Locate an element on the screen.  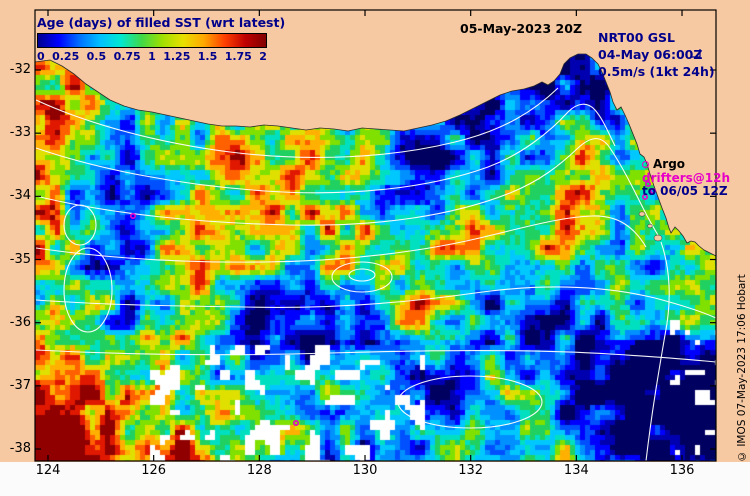
drifters-label: drifters@12h is located at coordinates (686, 177).